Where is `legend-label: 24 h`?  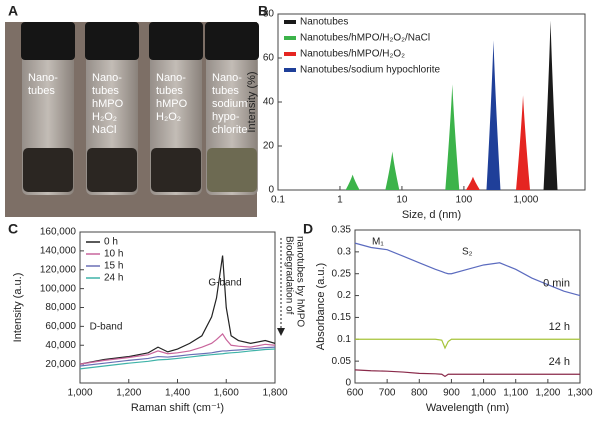
legend-label: 24 h is located at coordinates (113, 278).